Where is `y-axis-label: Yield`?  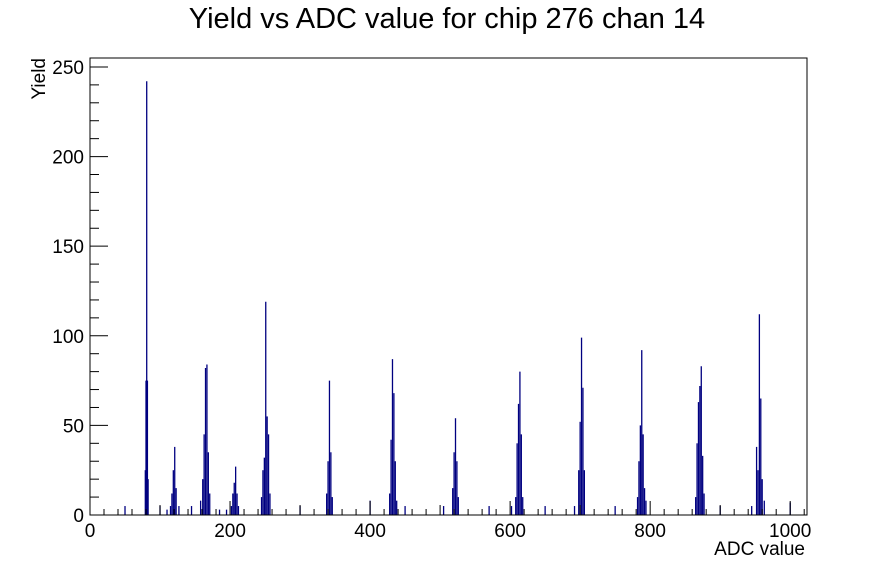 y-axis-label: Yield is located at coordinates (39, 79).